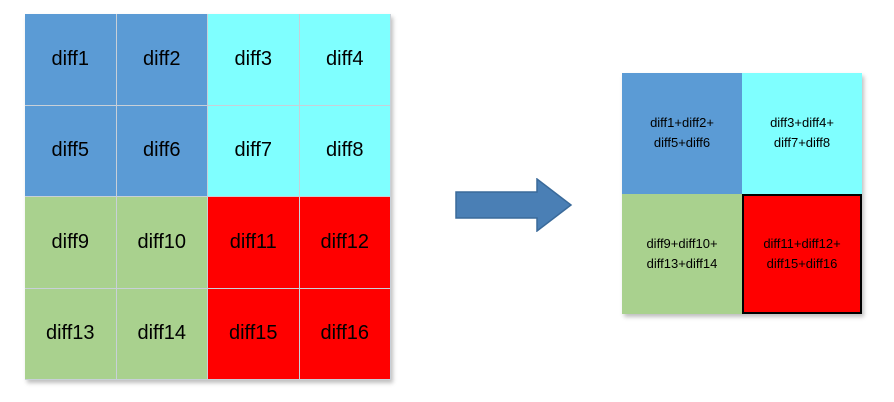 The height and width of the screenshot is (402, 894). What do you see at coordinates (345, 151) in the screenshot?
I see `grid-cell: diff8` at bounding box center [345, 151].